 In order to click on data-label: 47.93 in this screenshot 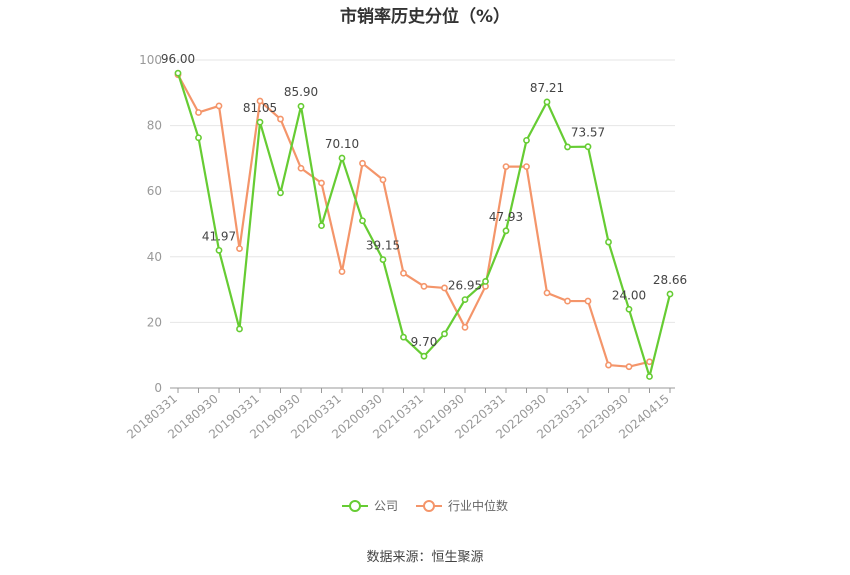, I will do `click(506, 217)`.